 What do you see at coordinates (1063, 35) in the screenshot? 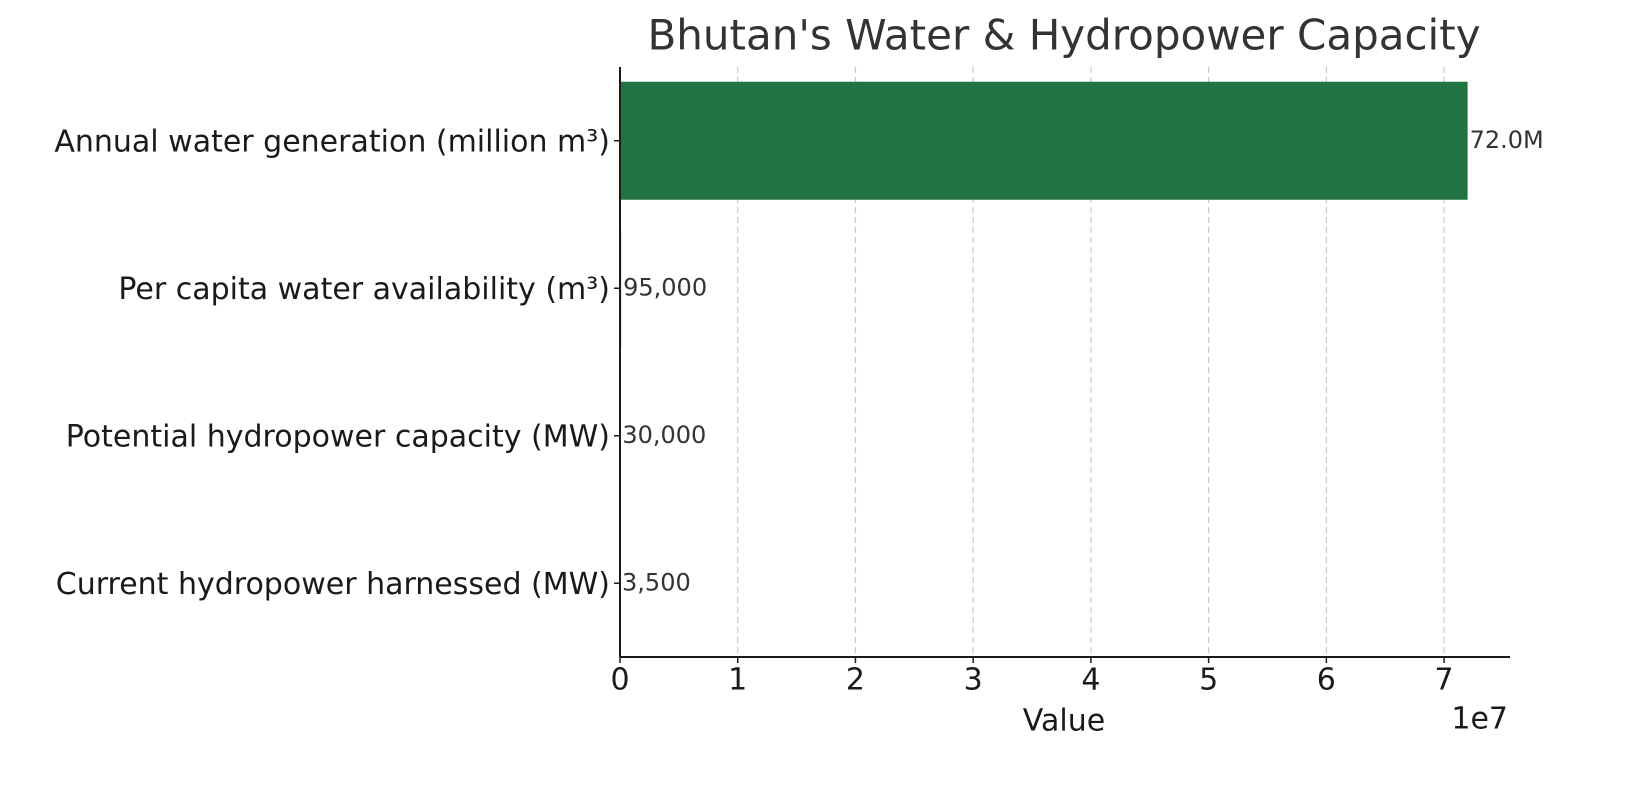
I see `chart-title: Bhutan's Water & Hydropower Capacity` at bounding box center [1063, 35].